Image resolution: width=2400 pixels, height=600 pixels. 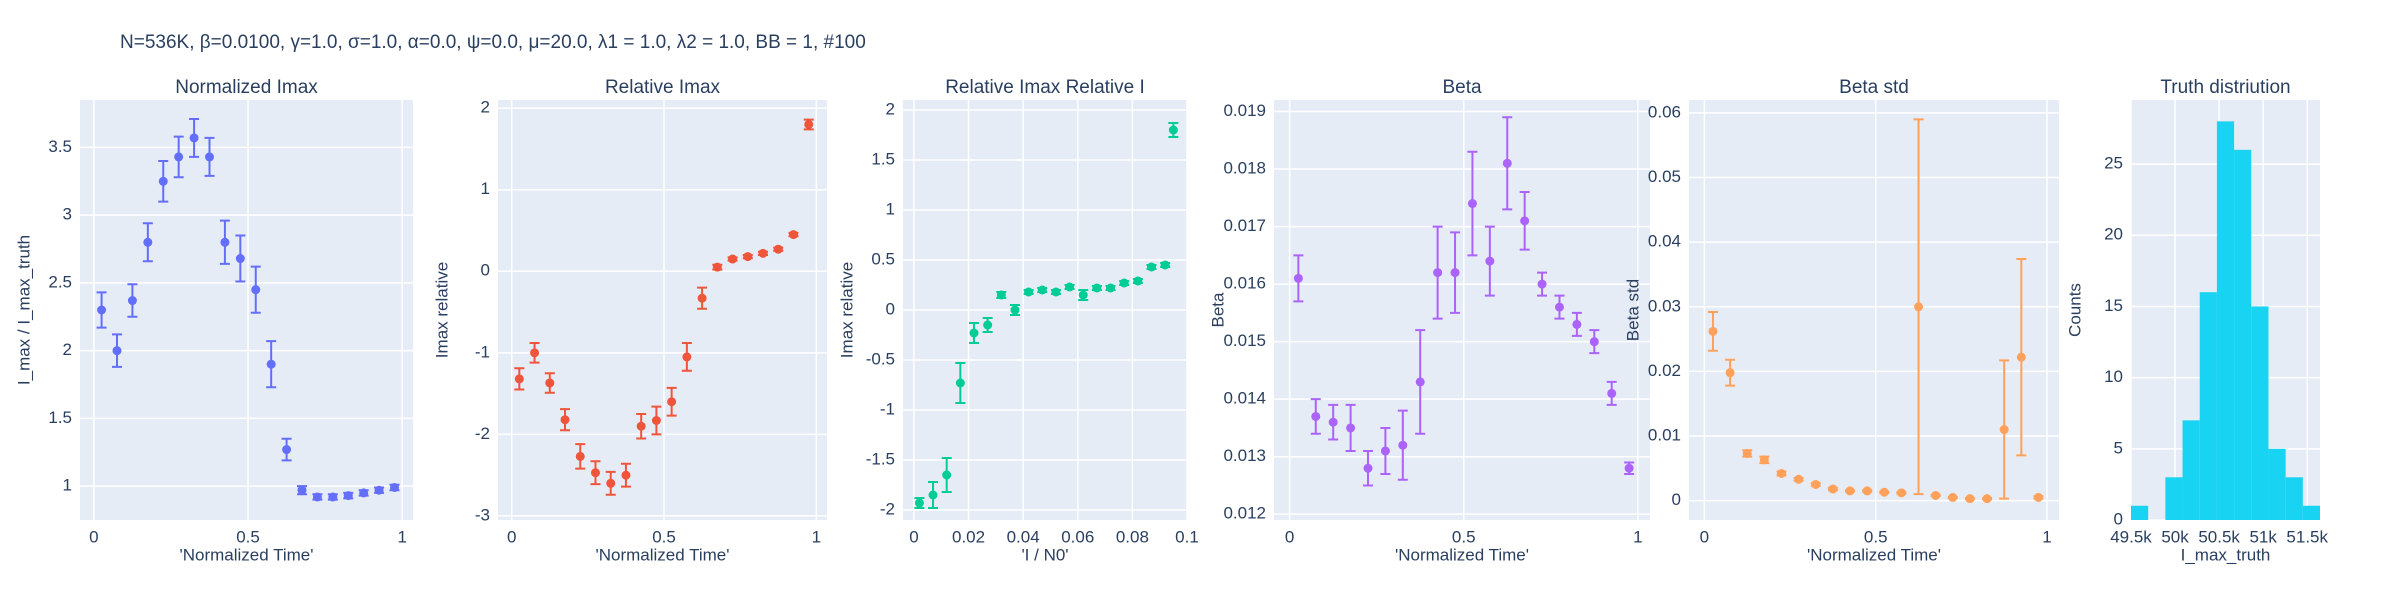 What do you see at coordinates (1044, 554) in the screenshot?
I see `x-axis-label: 'I / N0'` at bounding box center [1044, 554].